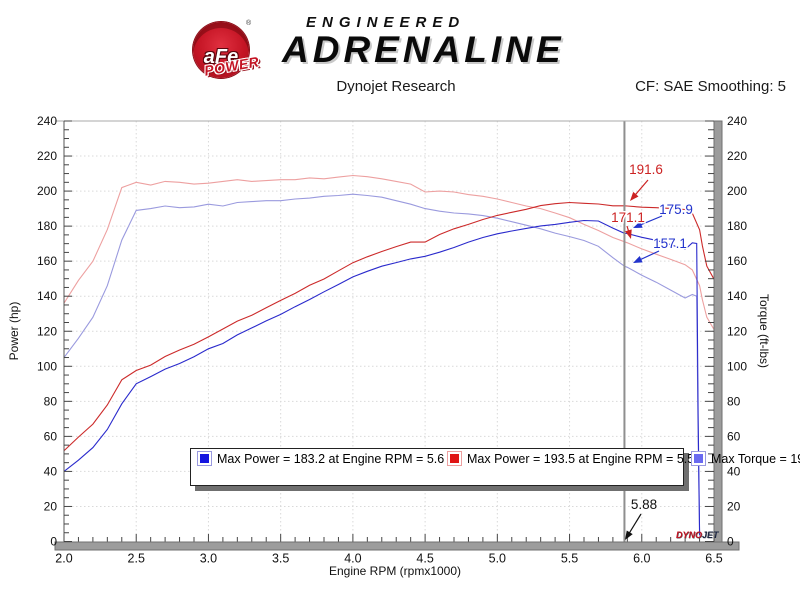 The height and width of the screenshot is (600, 800). Describe the element at coordinates (424, 559) in the screenshot. I see `svg-text: 4.5` at that location.